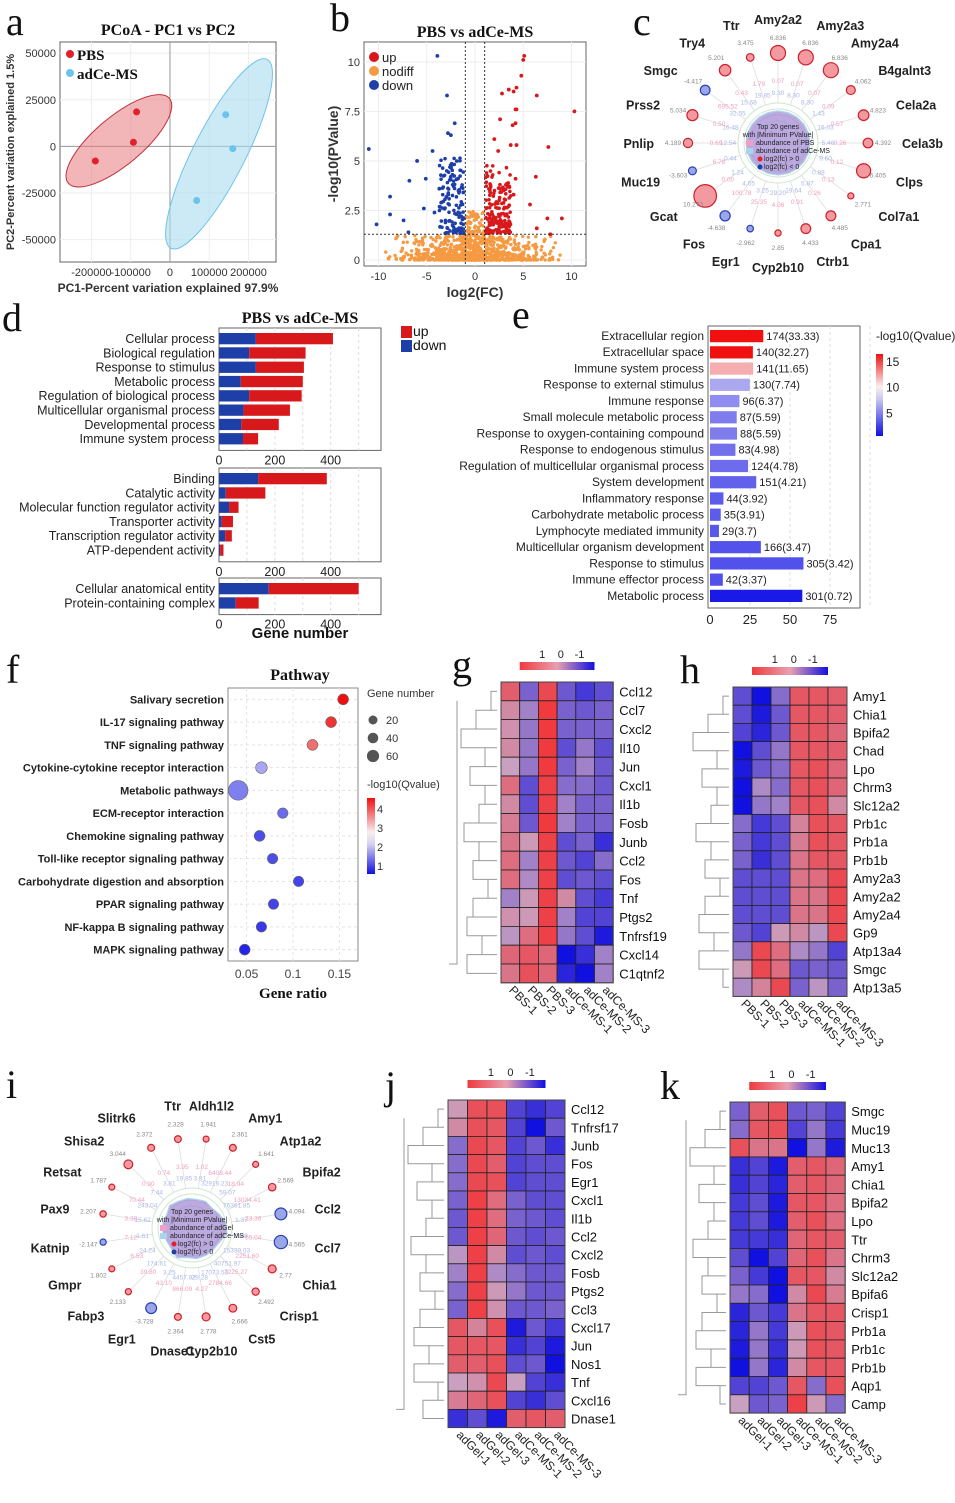  I want to click on adce-ellipse, so click(219, 154).